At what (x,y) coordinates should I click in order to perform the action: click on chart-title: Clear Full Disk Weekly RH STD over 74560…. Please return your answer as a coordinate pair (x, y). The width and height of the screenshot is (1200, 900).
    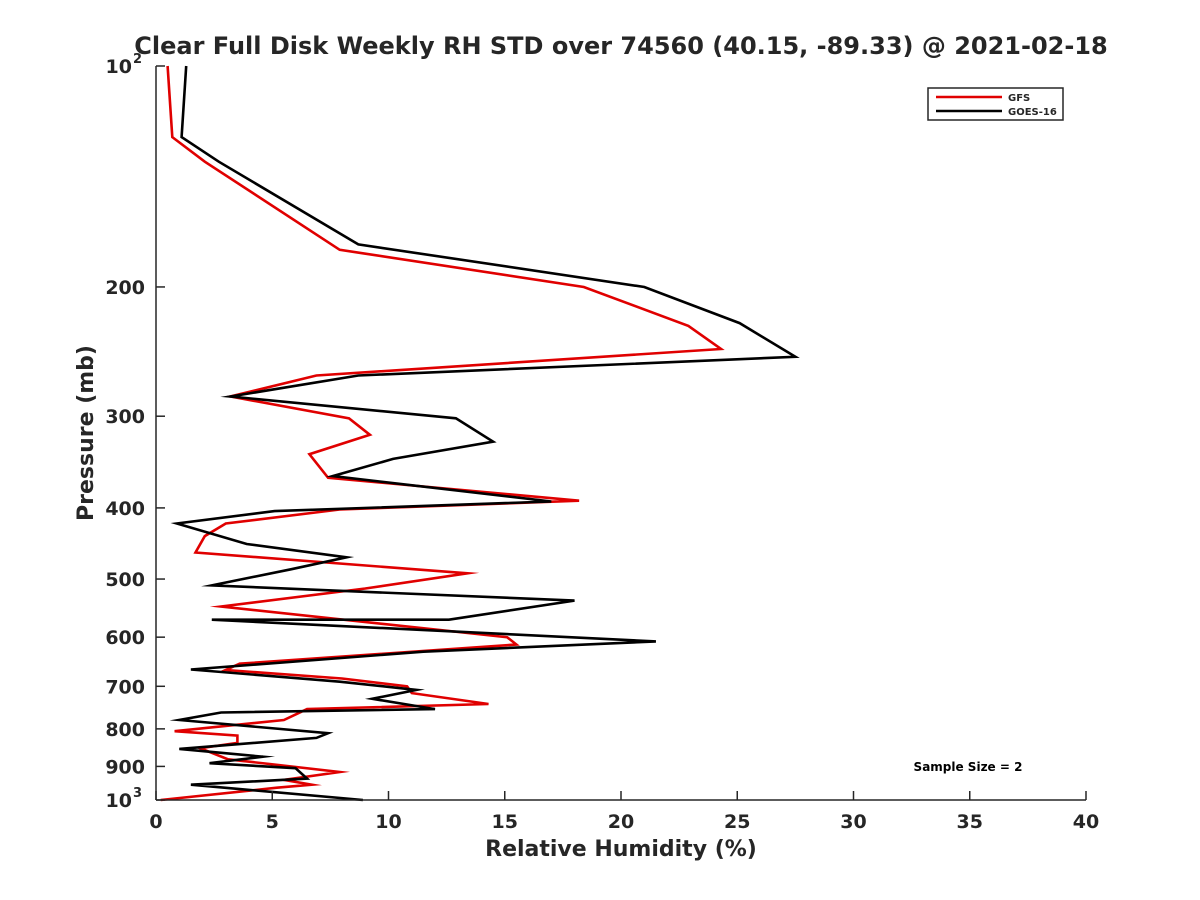
    Looking at the image, I should click on (620, 46).